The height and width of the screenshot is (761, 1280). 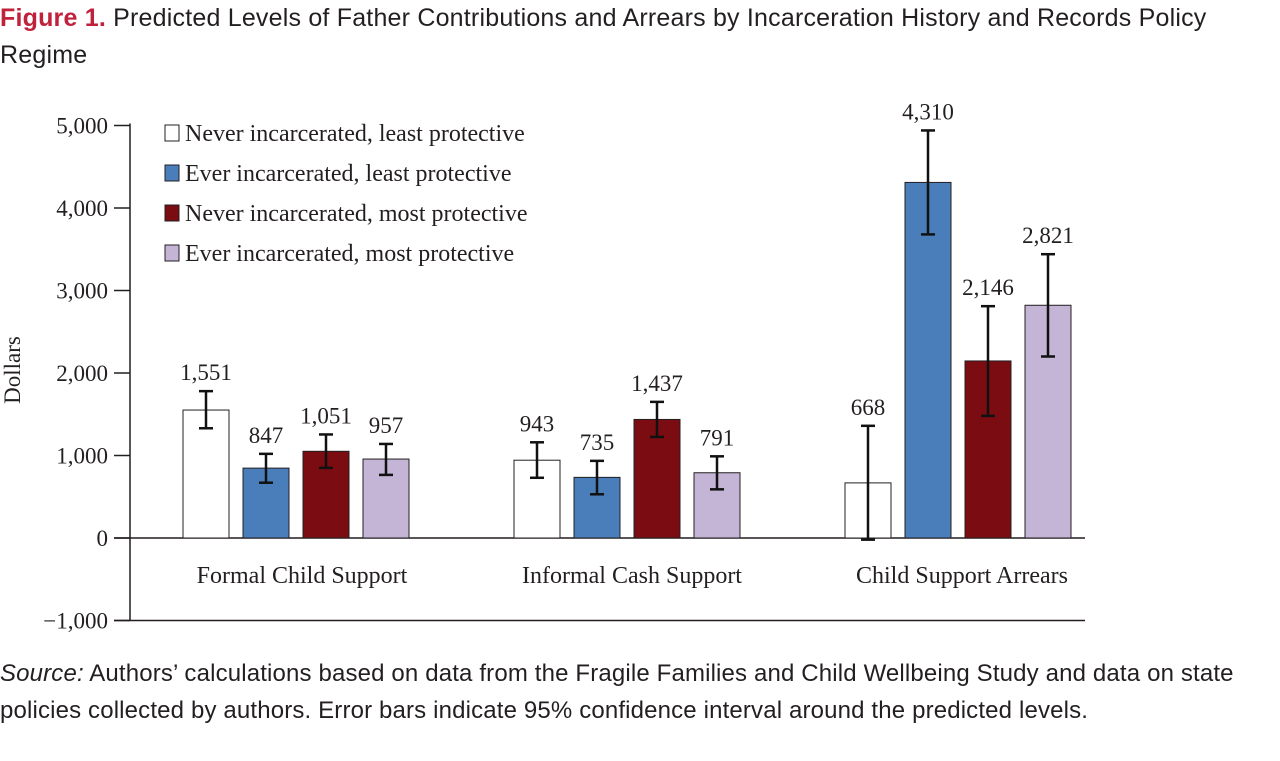 I want to click on bar-value-label: 668, so click(x=868, y=407).